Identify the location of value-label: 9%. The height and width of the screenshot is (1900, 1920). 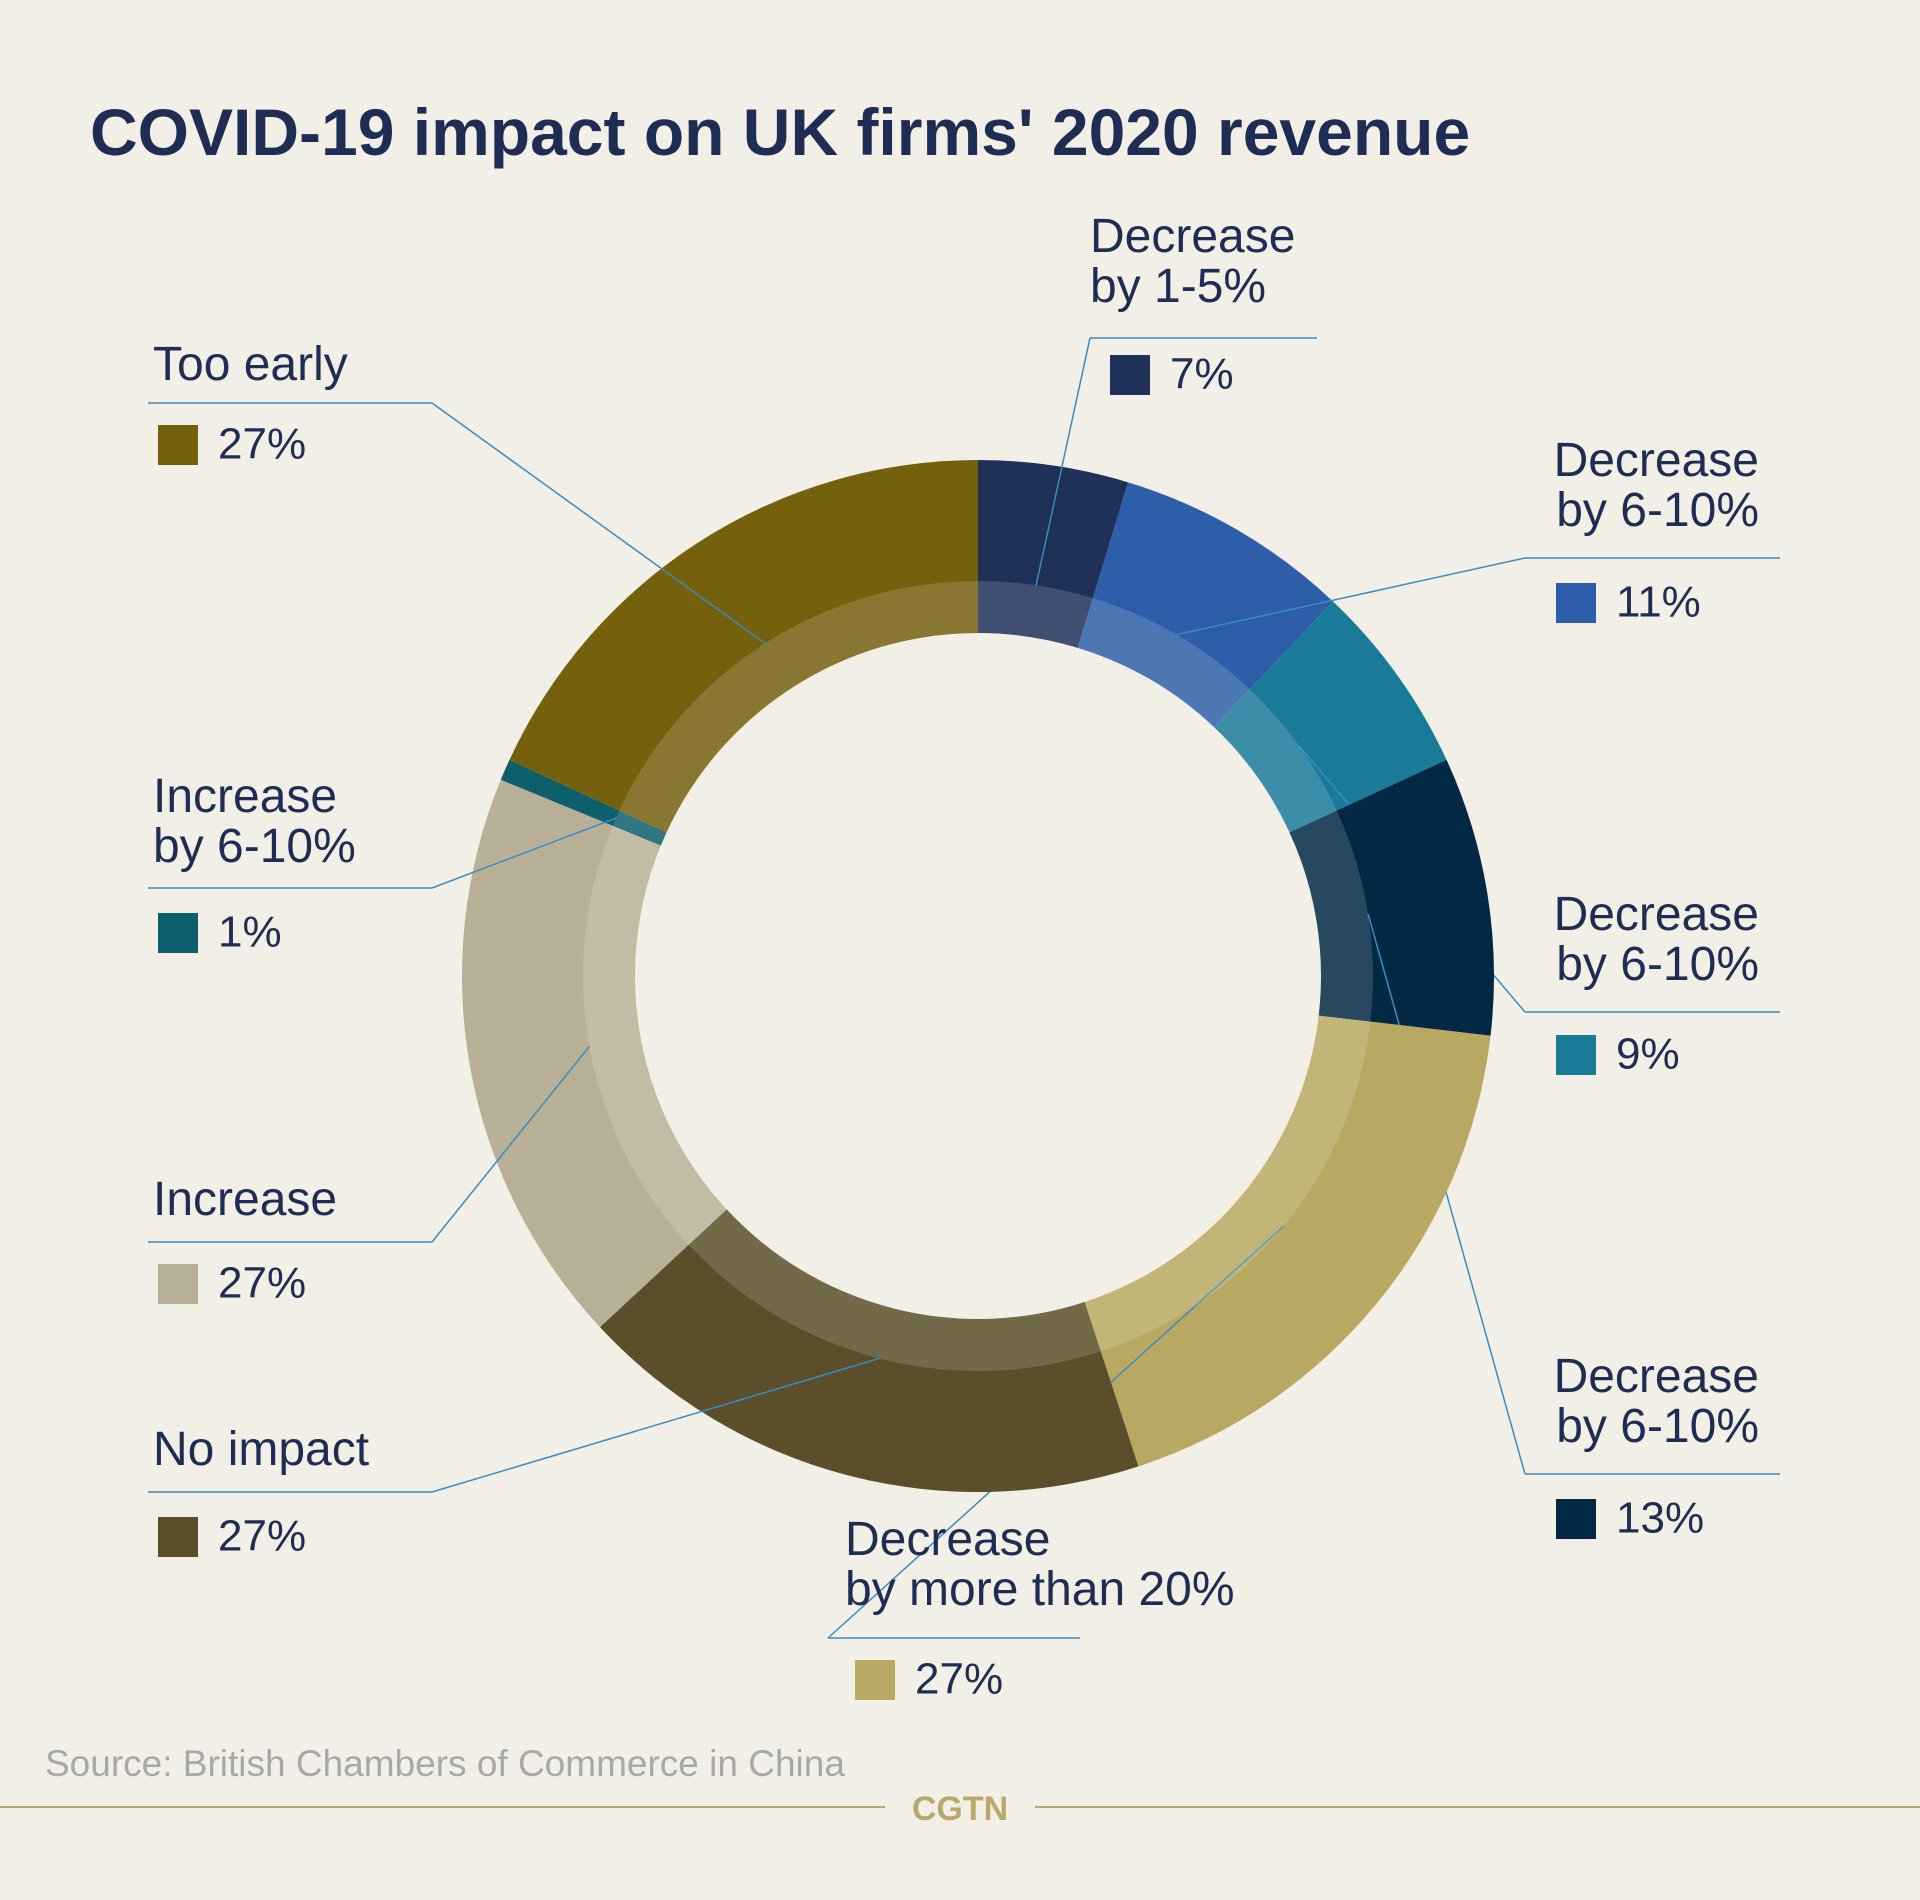
(1648, 1054).